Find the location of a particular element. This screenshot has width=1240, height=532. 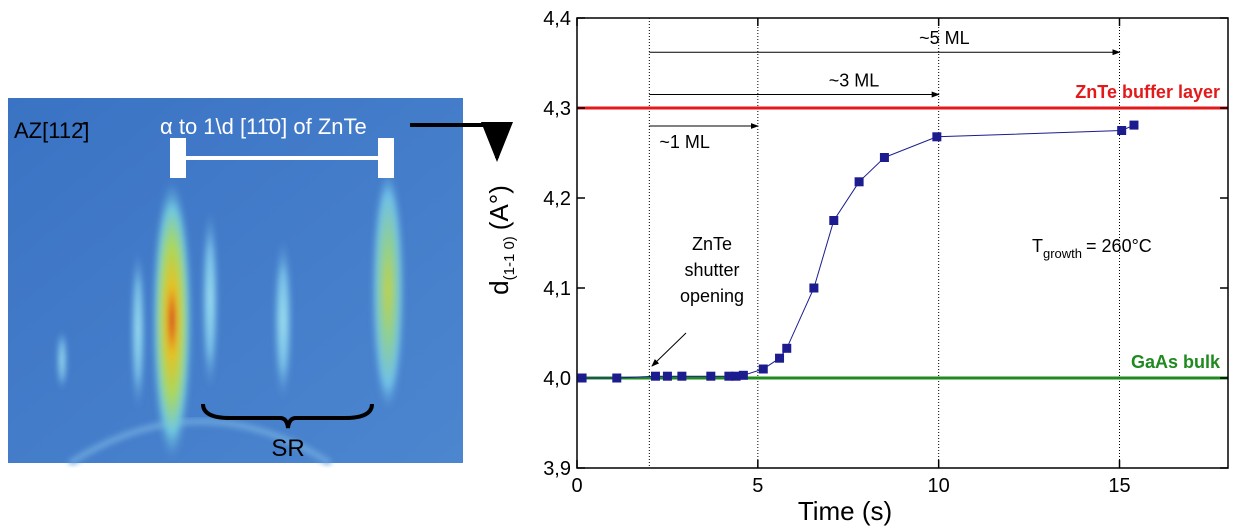

text-part: = 260°C is located at coordinates (1119, 246).